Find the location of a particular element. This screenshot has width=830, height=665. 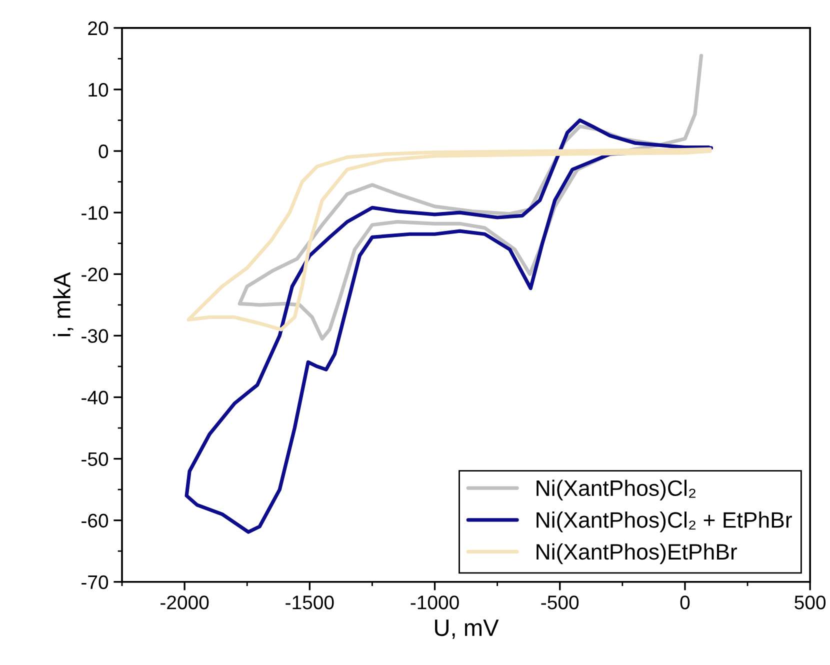

y-tick-label: -70 is located at coordinates (95, 582).